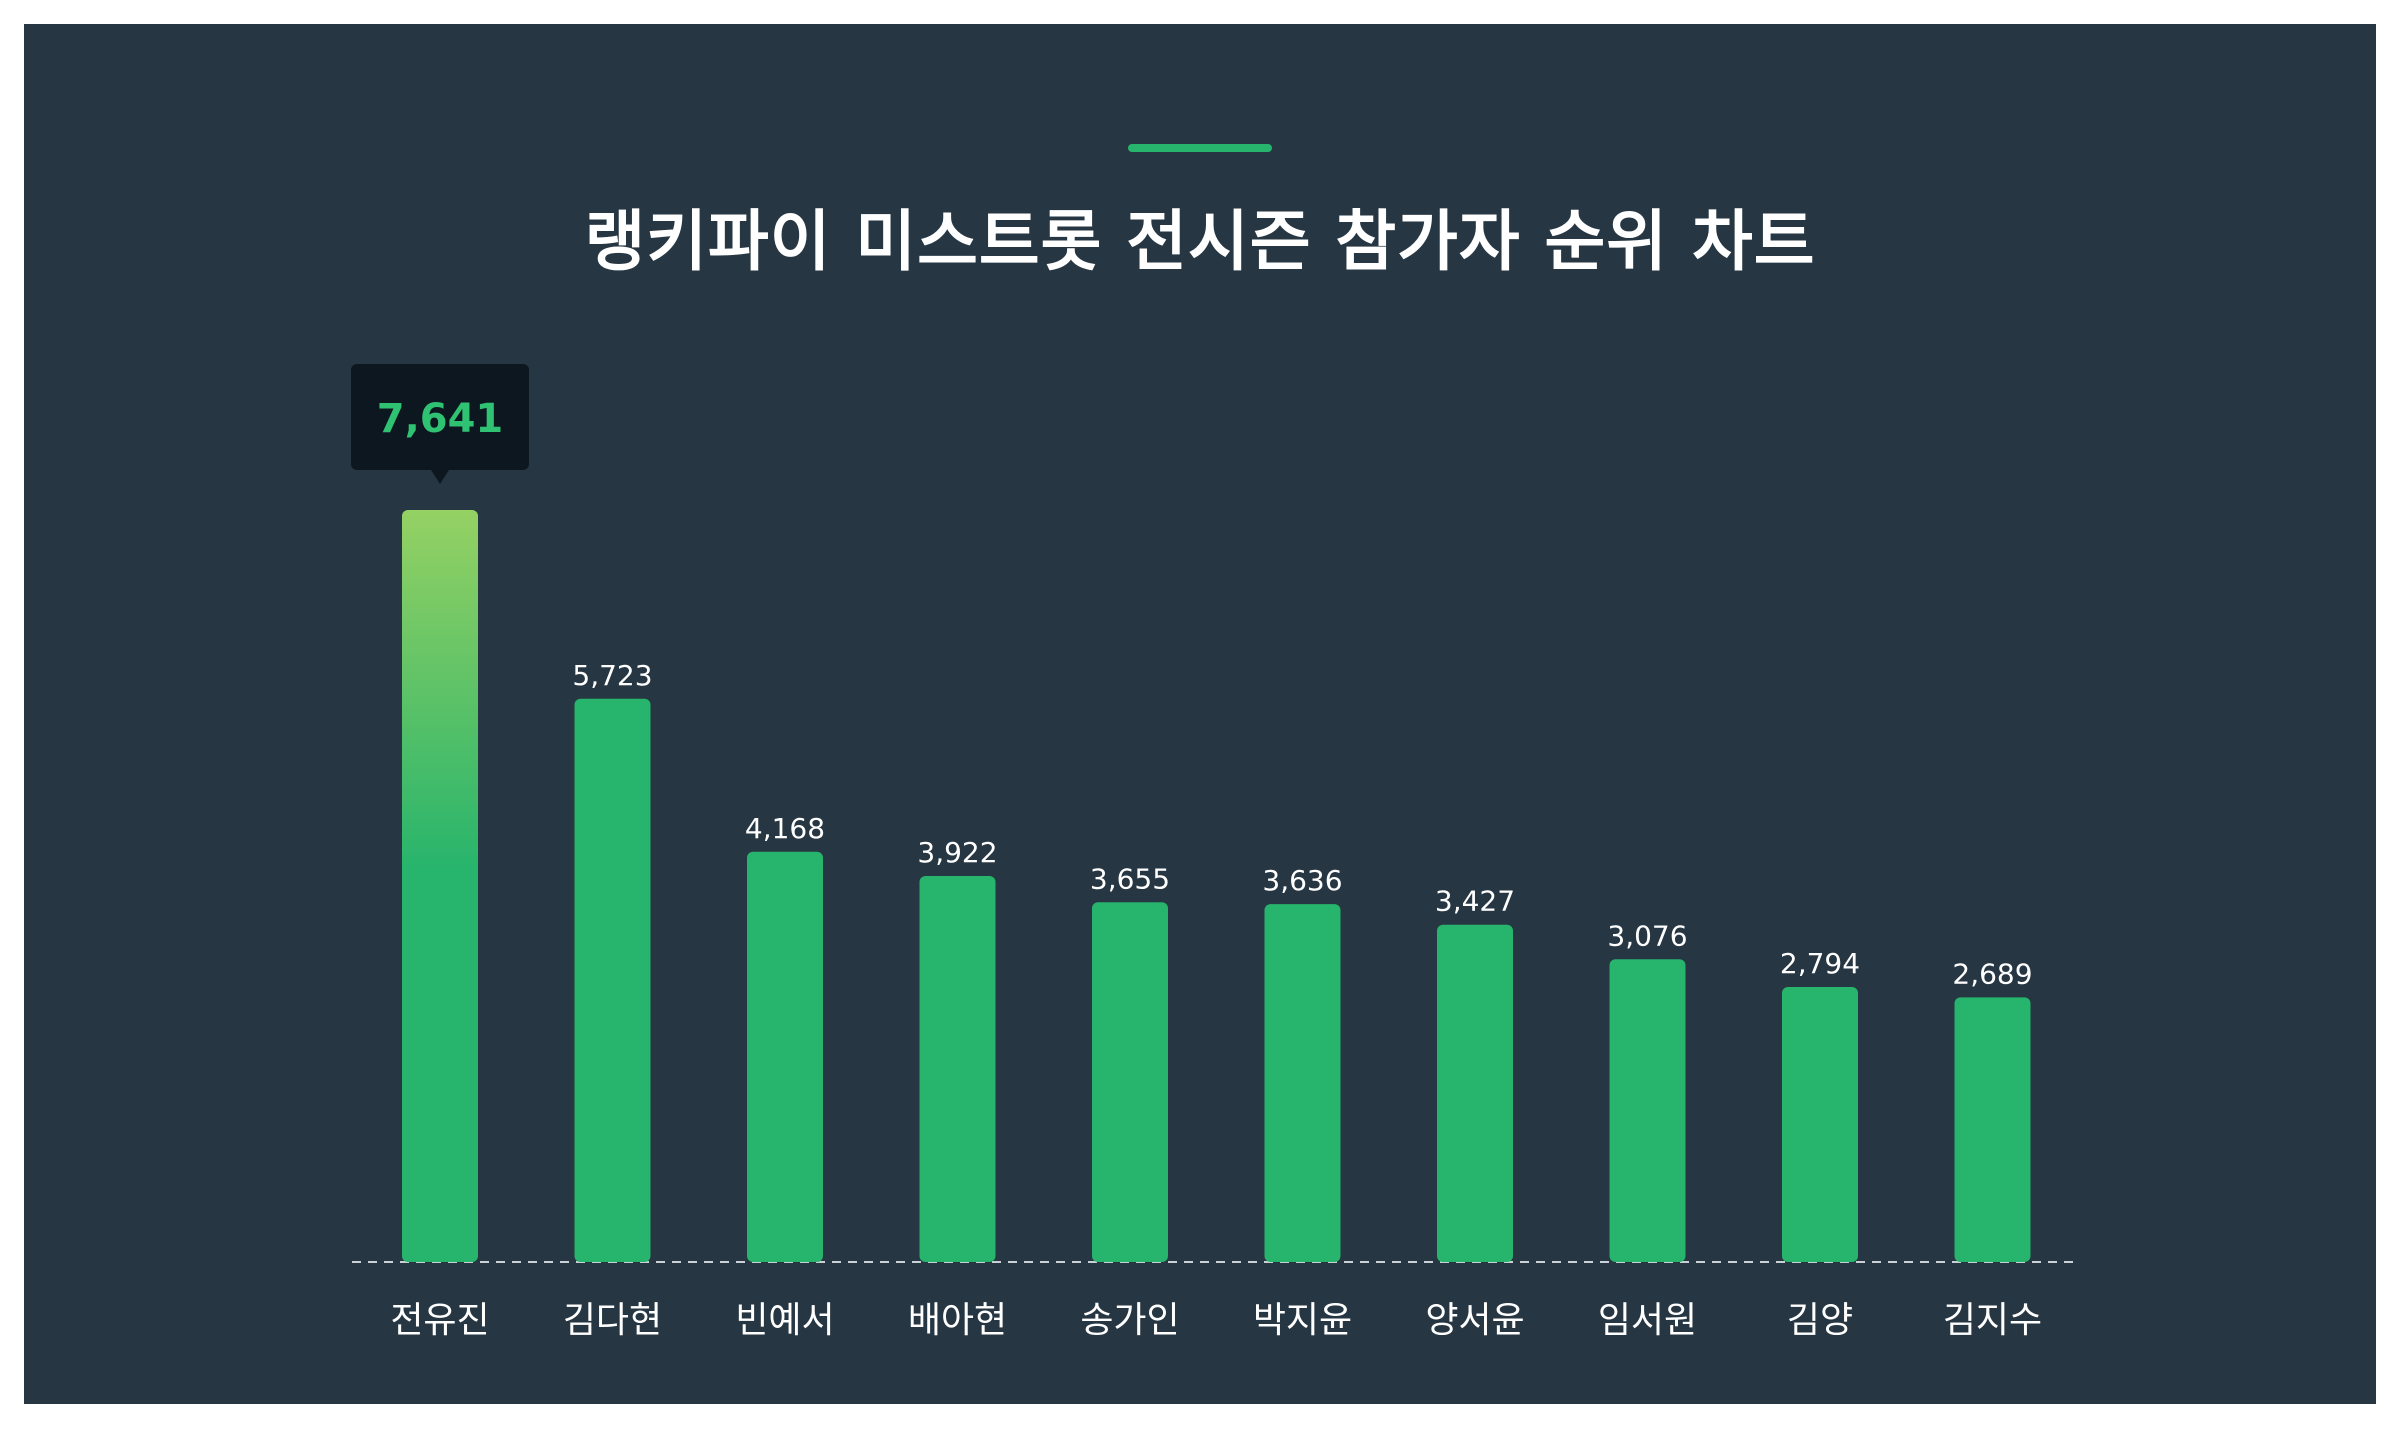 This screenshot has height=1440, width=2400. I want to click on x-tick-label: 박지윤, so click(1302, 1320).